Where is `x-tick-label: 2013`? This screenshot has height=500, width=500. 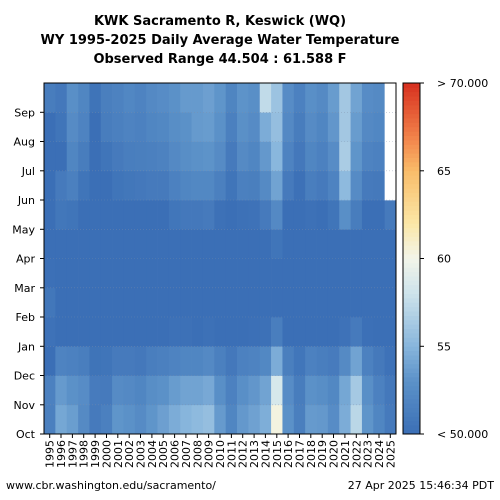 x-tick-label: 2013 is located at coordinates (254, 454).